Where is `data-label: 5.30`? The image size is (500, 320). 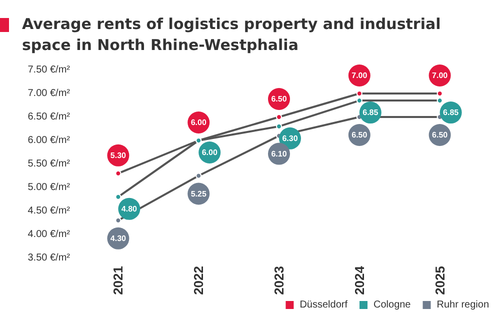
data-label: 5.30 is located at coordinates (118, 155).